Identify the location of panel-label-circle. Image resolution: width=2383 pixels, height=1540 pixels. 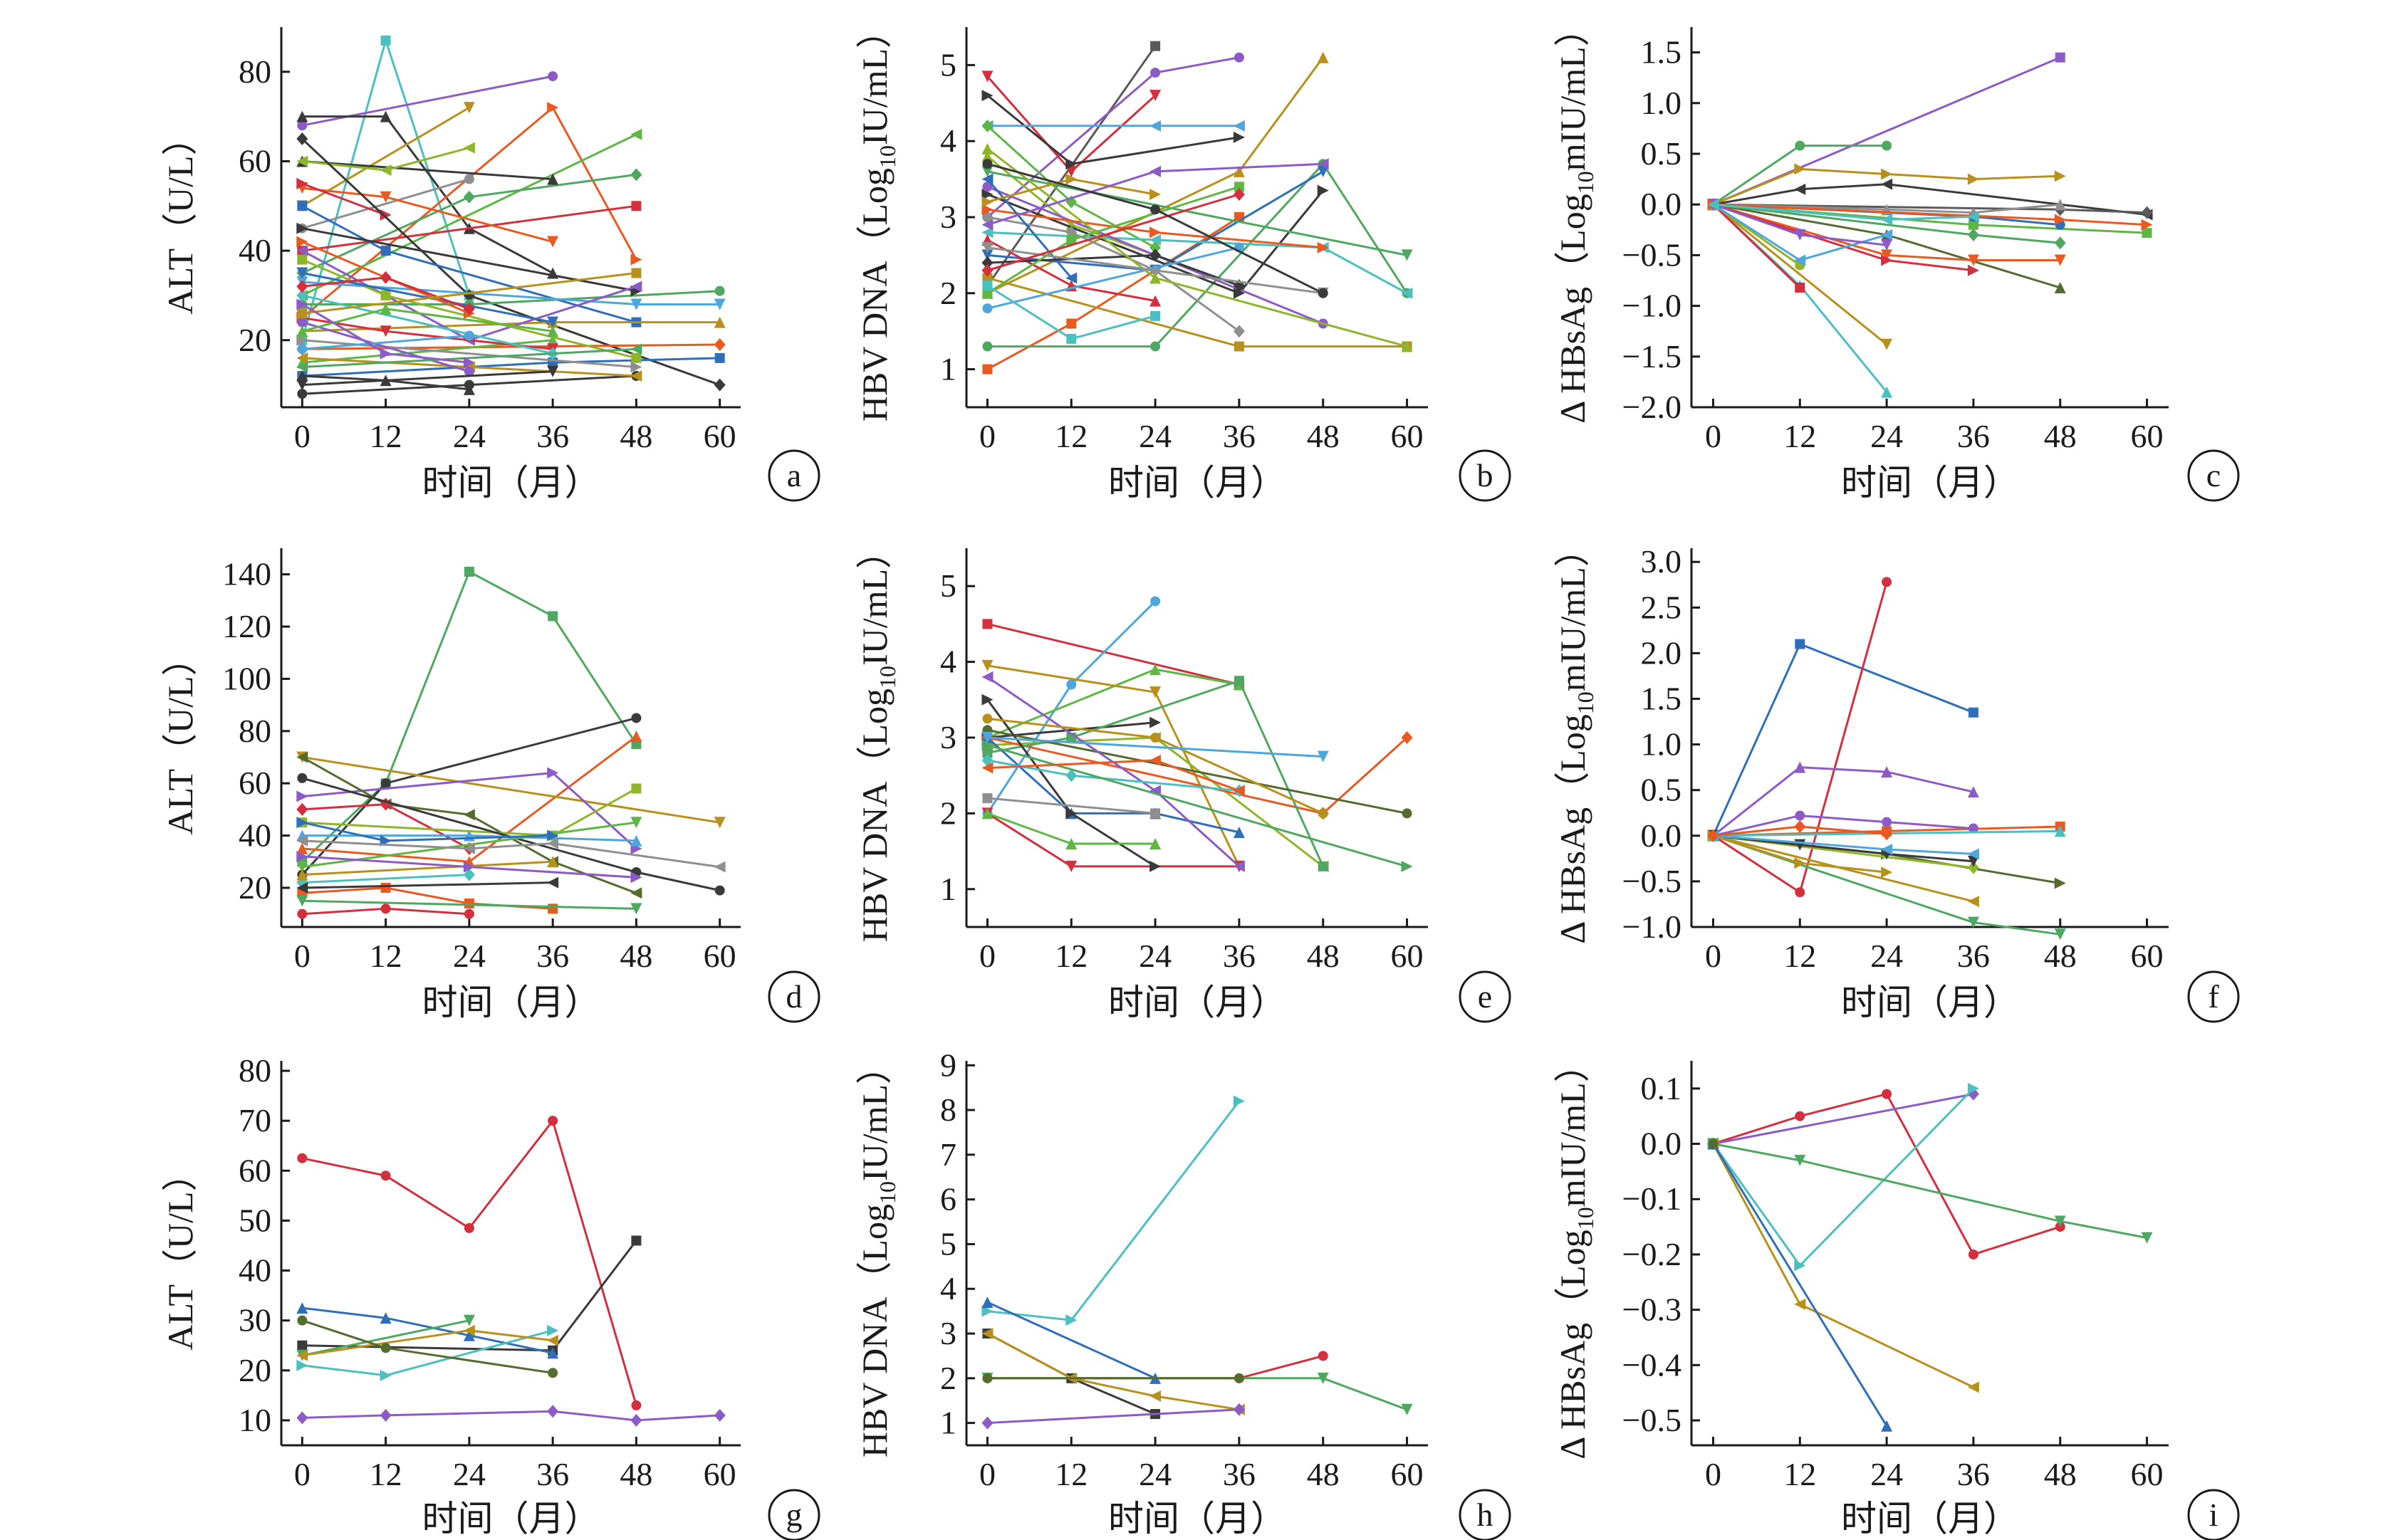
(2213, 475).